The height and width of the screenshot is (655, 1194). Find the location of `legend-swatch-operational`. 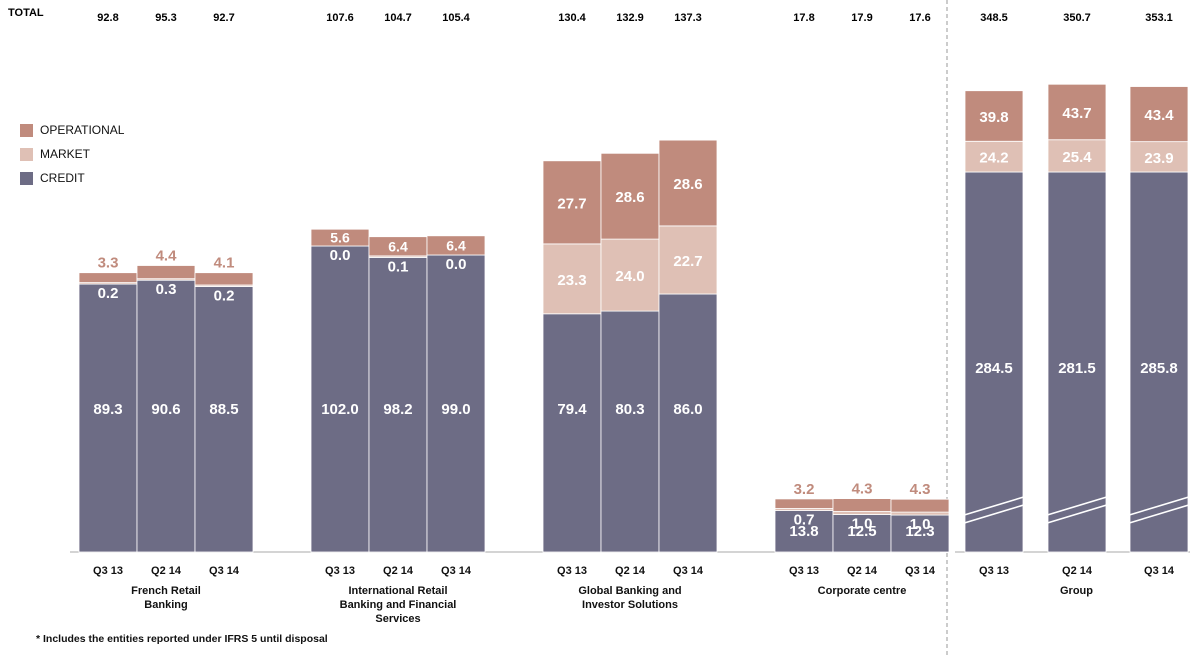

legend-swatch-operational is located at coordinates (26, 130).